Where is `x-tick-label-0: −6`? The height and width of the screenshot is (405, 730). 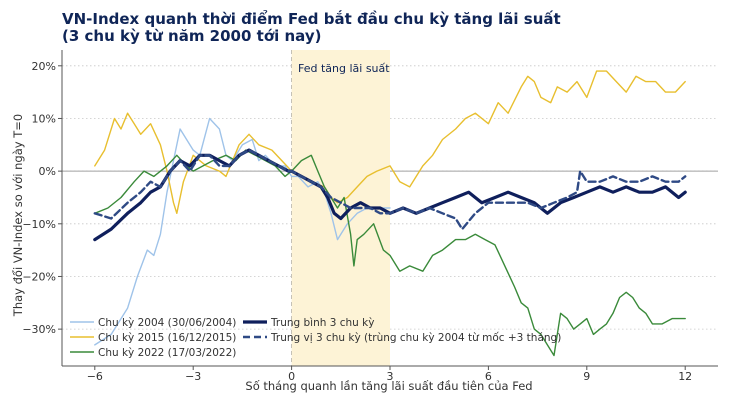 x-tick-label-0: −6 is located at coordinates (95, 376).